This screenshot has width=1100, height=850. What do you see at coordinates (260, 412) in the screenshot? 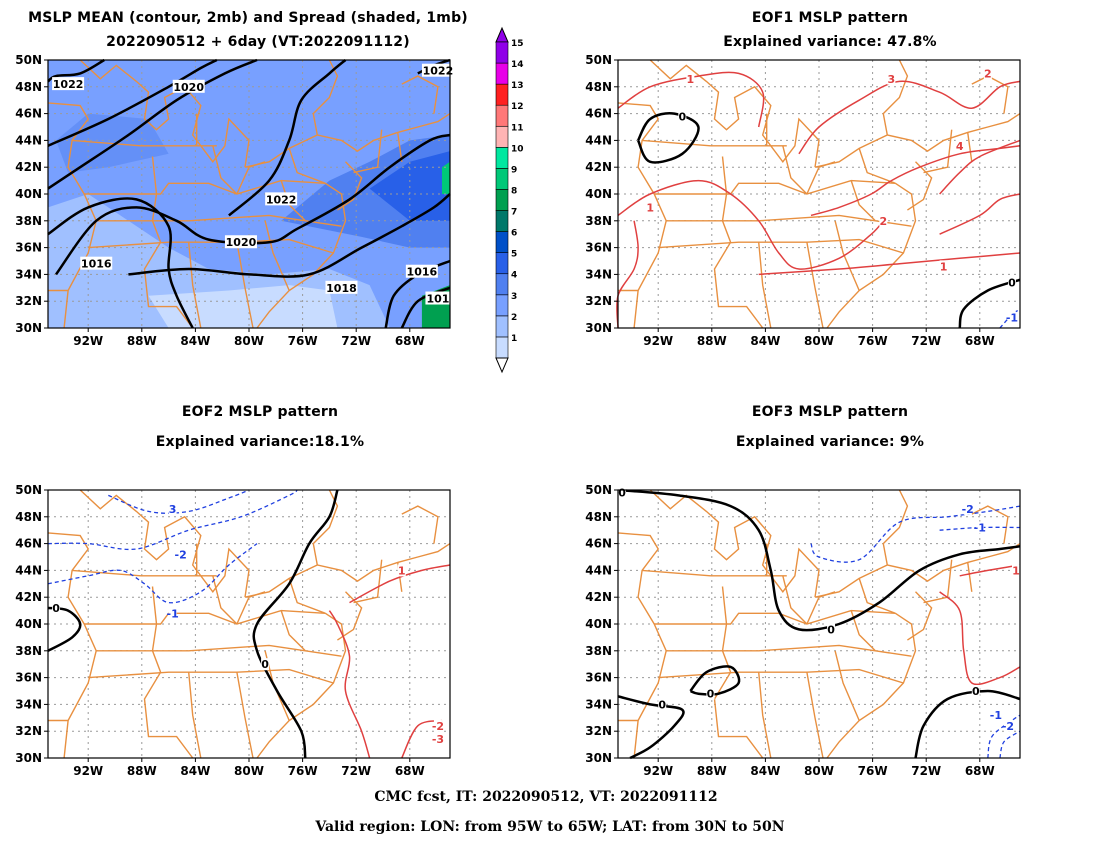
I see `eof2-panel-title: EOF2 MSLP pattern` at bounding box center [260, 412].